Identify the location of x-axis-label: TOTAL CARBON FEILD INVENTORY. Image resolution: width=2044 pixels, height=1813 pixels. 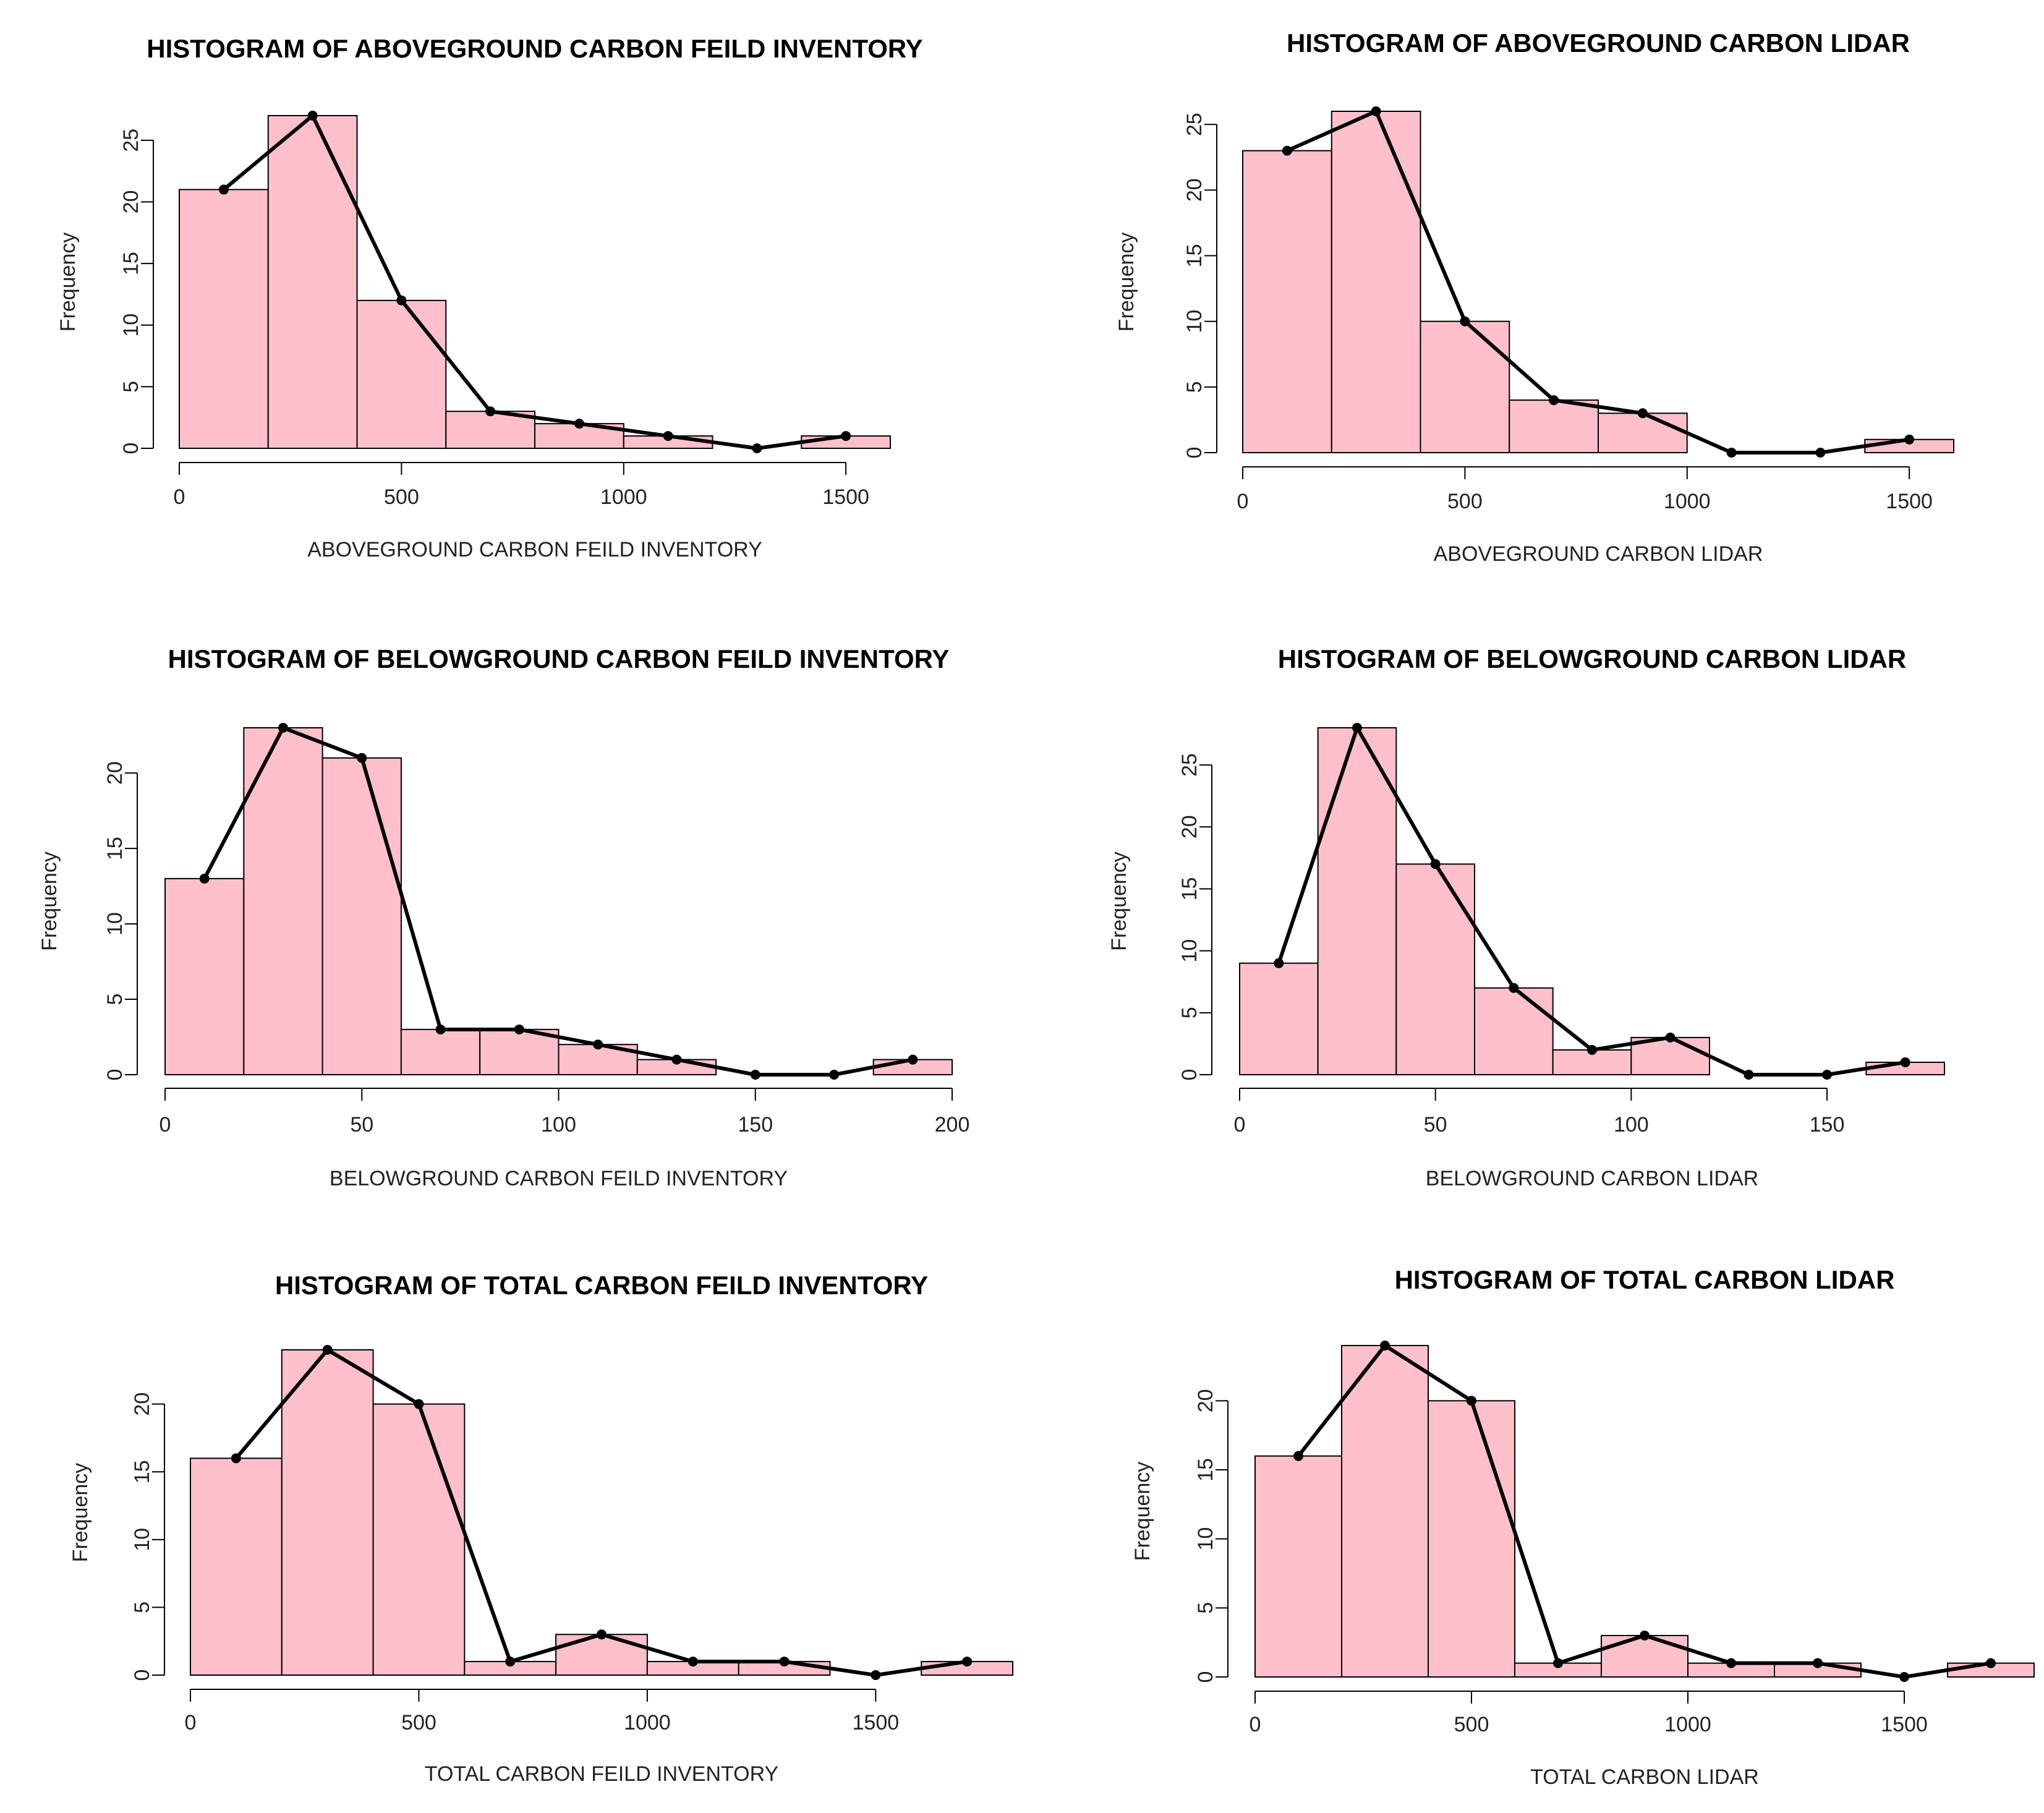
(601, 1774).